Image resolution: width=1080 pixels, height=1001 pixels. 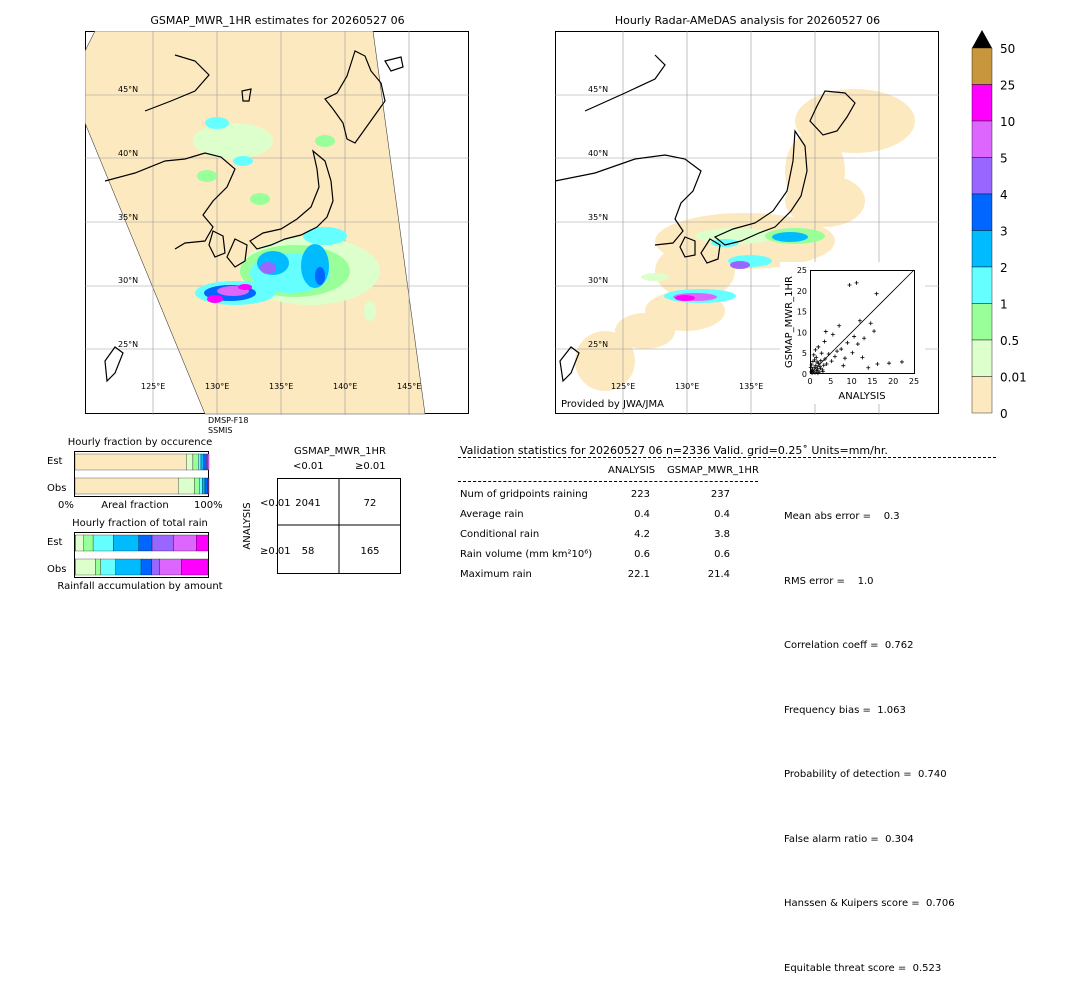 What do you see at coordinates (228, 420) in the screenshot?
I see `satellite-label: DMSP-F18` at bounding box center [228, 420].